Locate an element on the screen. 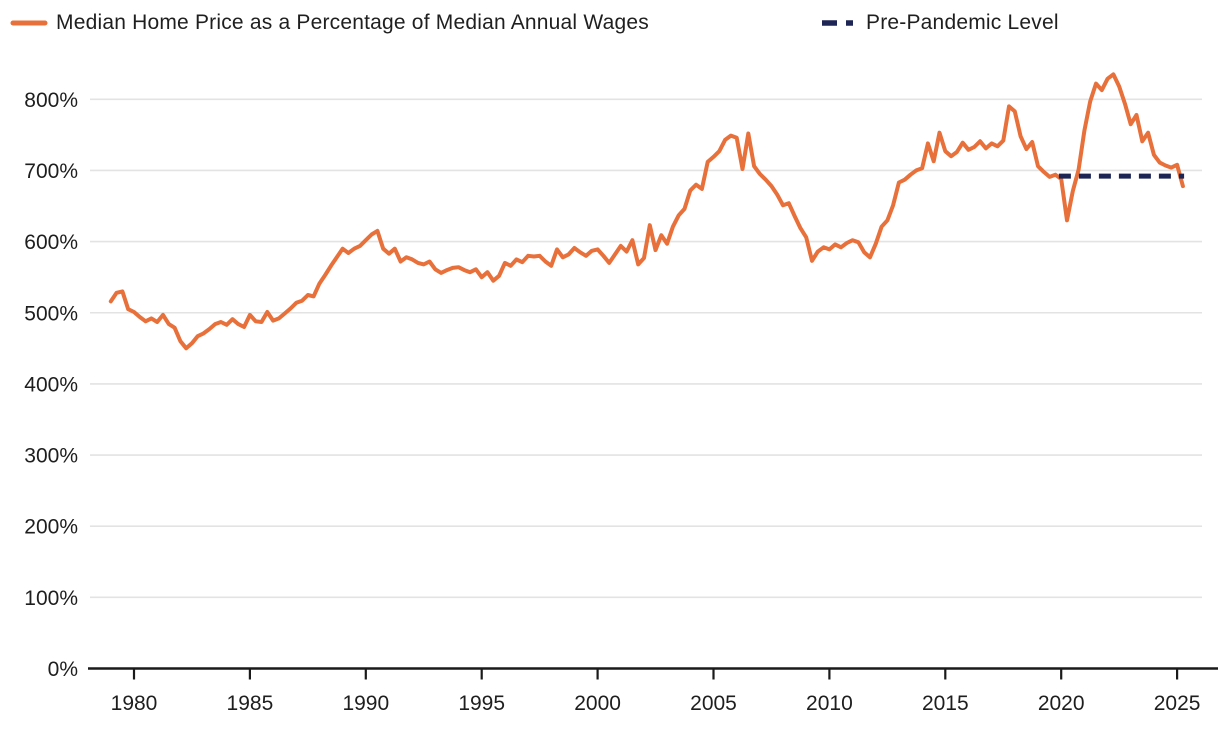  legend-label-pre-pandemic: Pre-Pandemic Level is located at coordinates (962, 22).